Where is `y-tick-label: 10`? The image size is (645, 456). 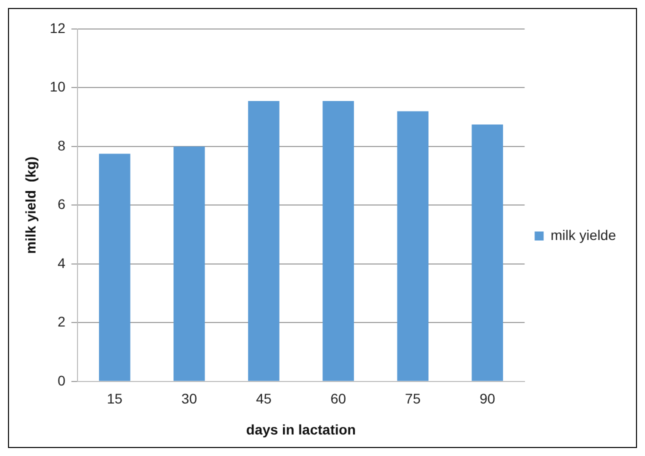
y-tick-label: 10 is located at coordinates (58, 86).